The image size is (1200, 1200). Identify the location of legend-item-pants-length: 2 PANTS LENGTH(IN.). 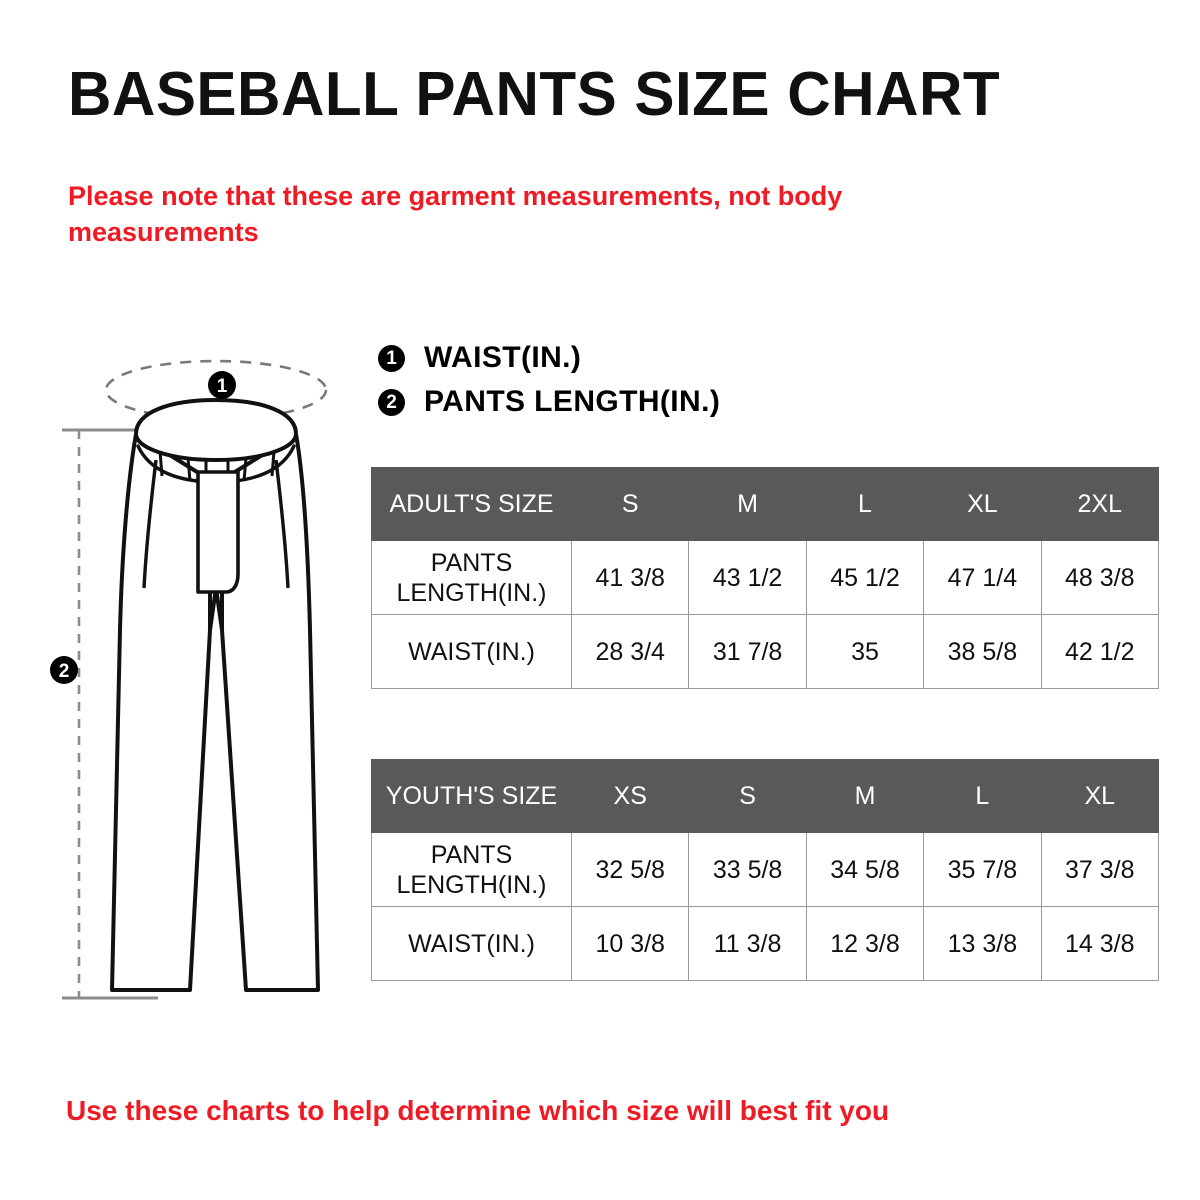
(549, 402).